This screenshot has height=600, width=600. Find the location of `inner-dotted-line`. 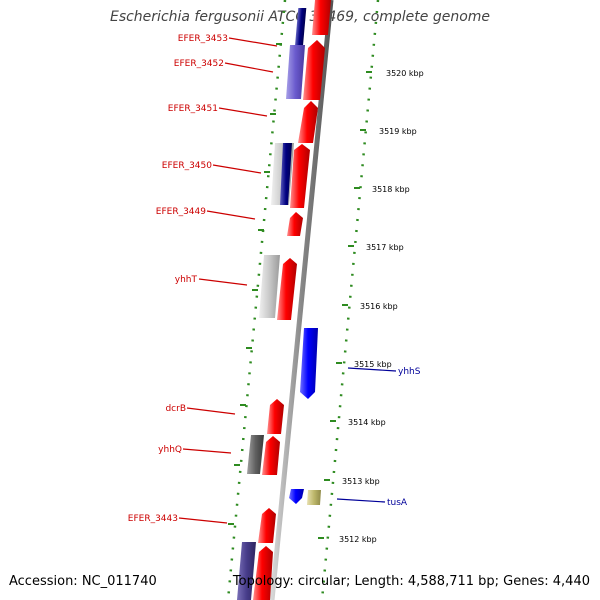

inner-dotted-line is located at coordinates (256, 300).